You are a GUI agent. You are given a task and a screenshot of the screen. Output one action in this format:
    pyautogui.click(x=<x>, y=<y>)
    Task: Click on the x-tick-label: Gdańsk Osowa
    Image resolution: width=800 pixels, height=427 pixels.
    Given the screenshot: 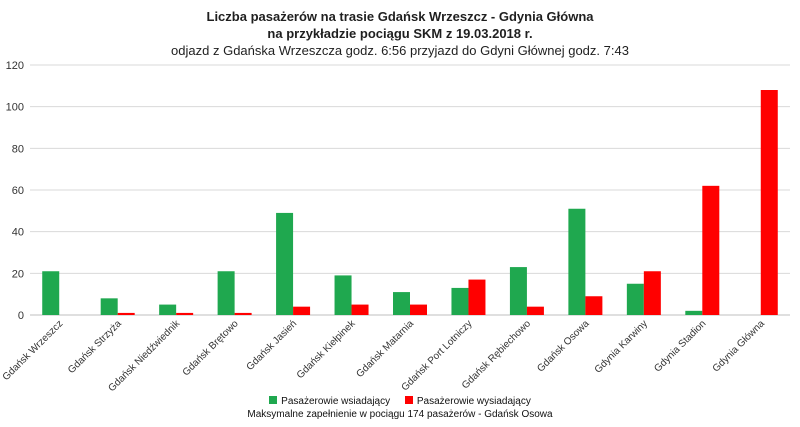 What is the action you would take?
    pyautogui.click(x=563, y=346)
    